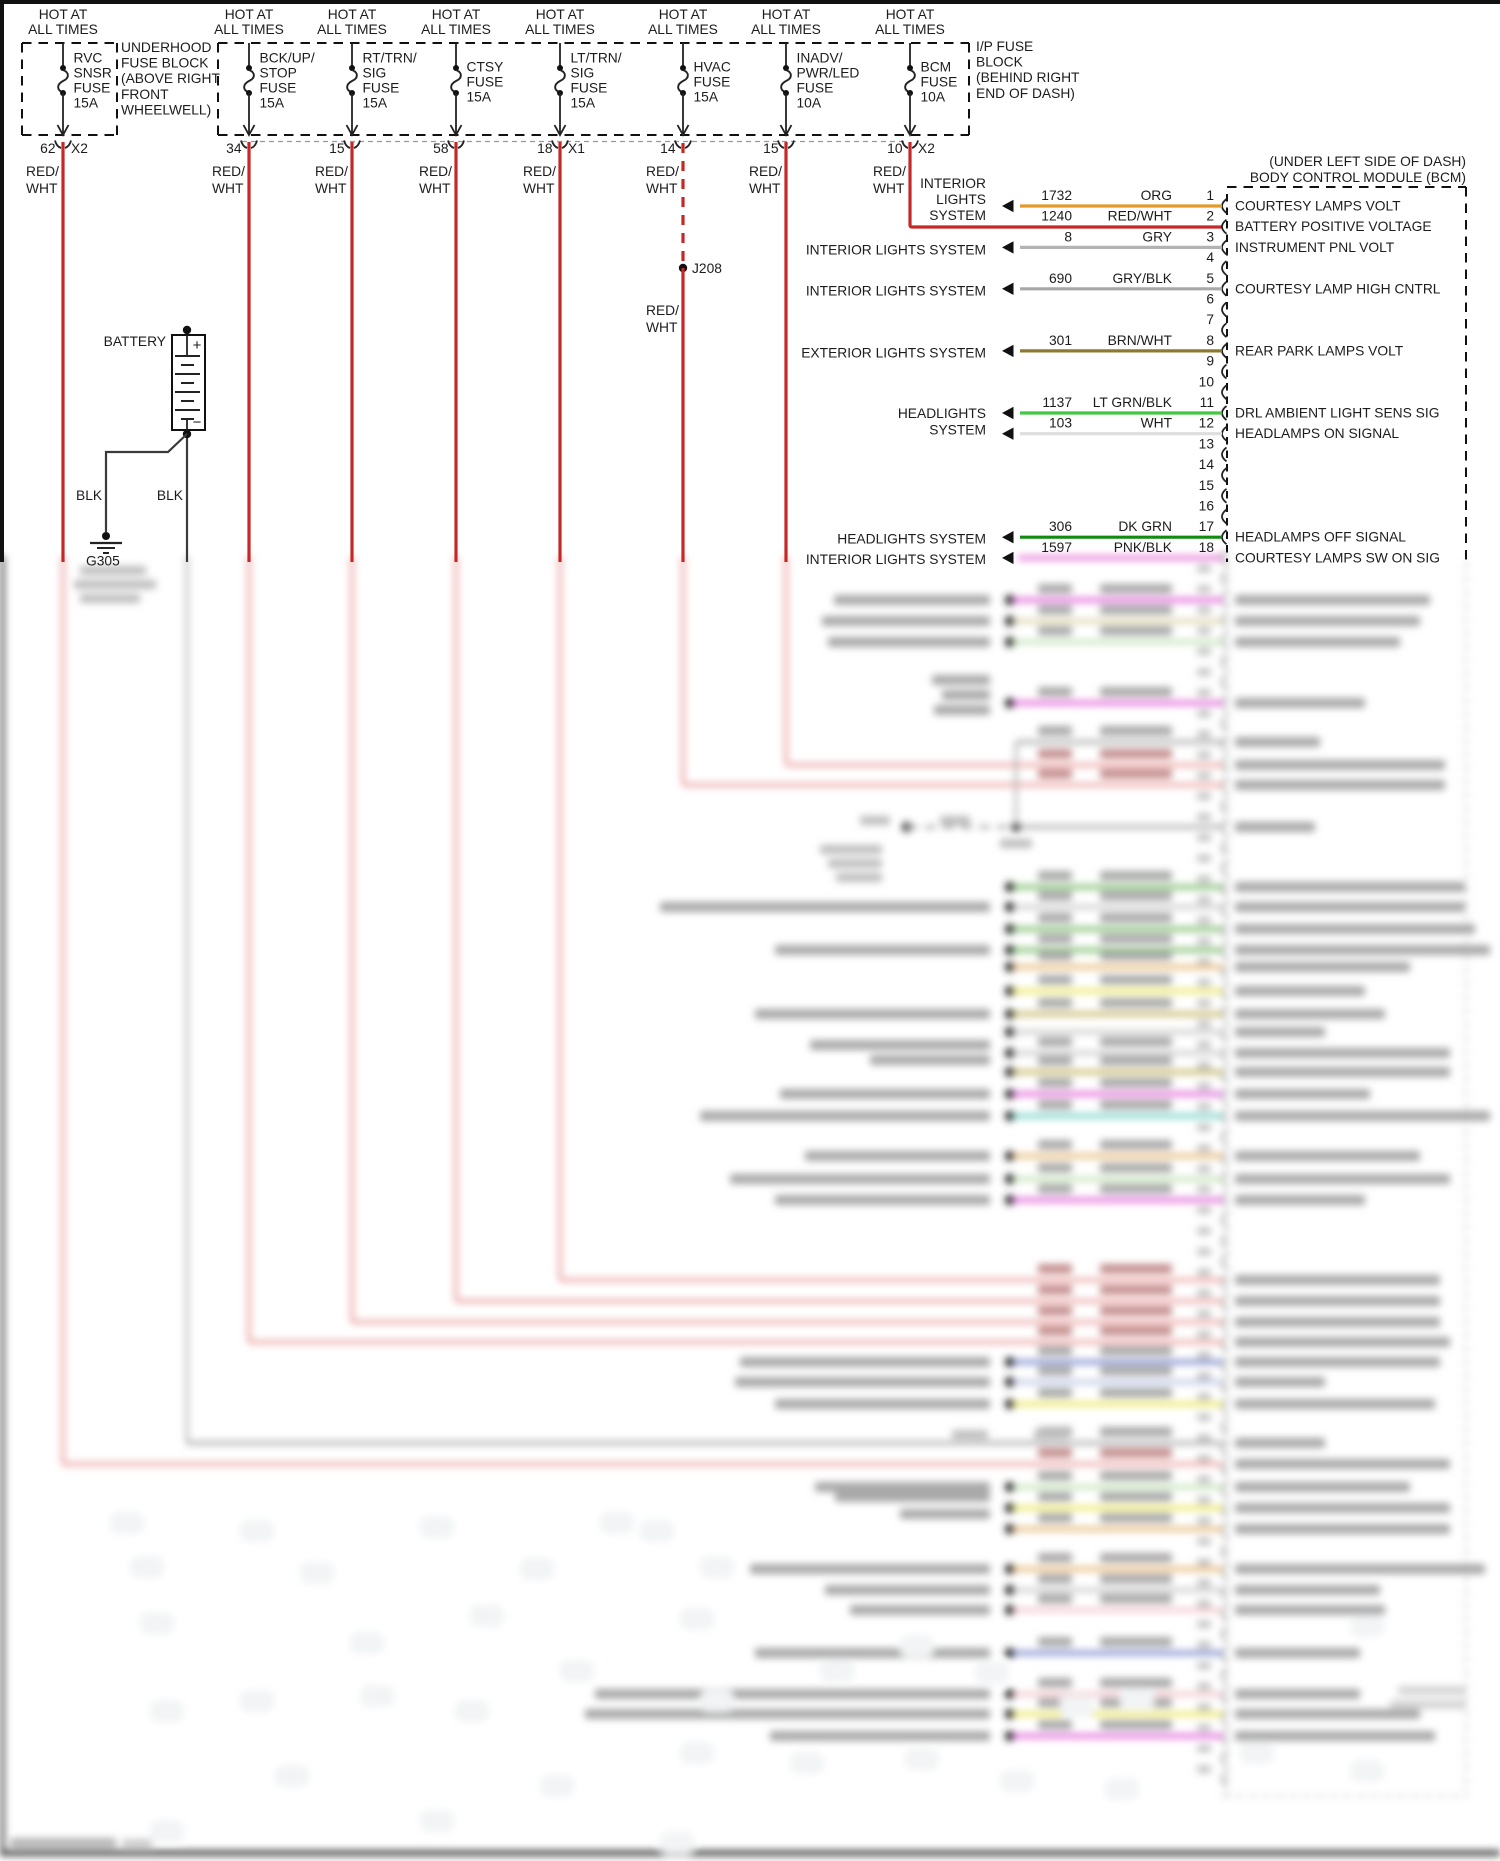  Describe the element at coordinates (170, 78) in the screenshot. I see `svg-text: (ABOVE RIGHT` at that location.